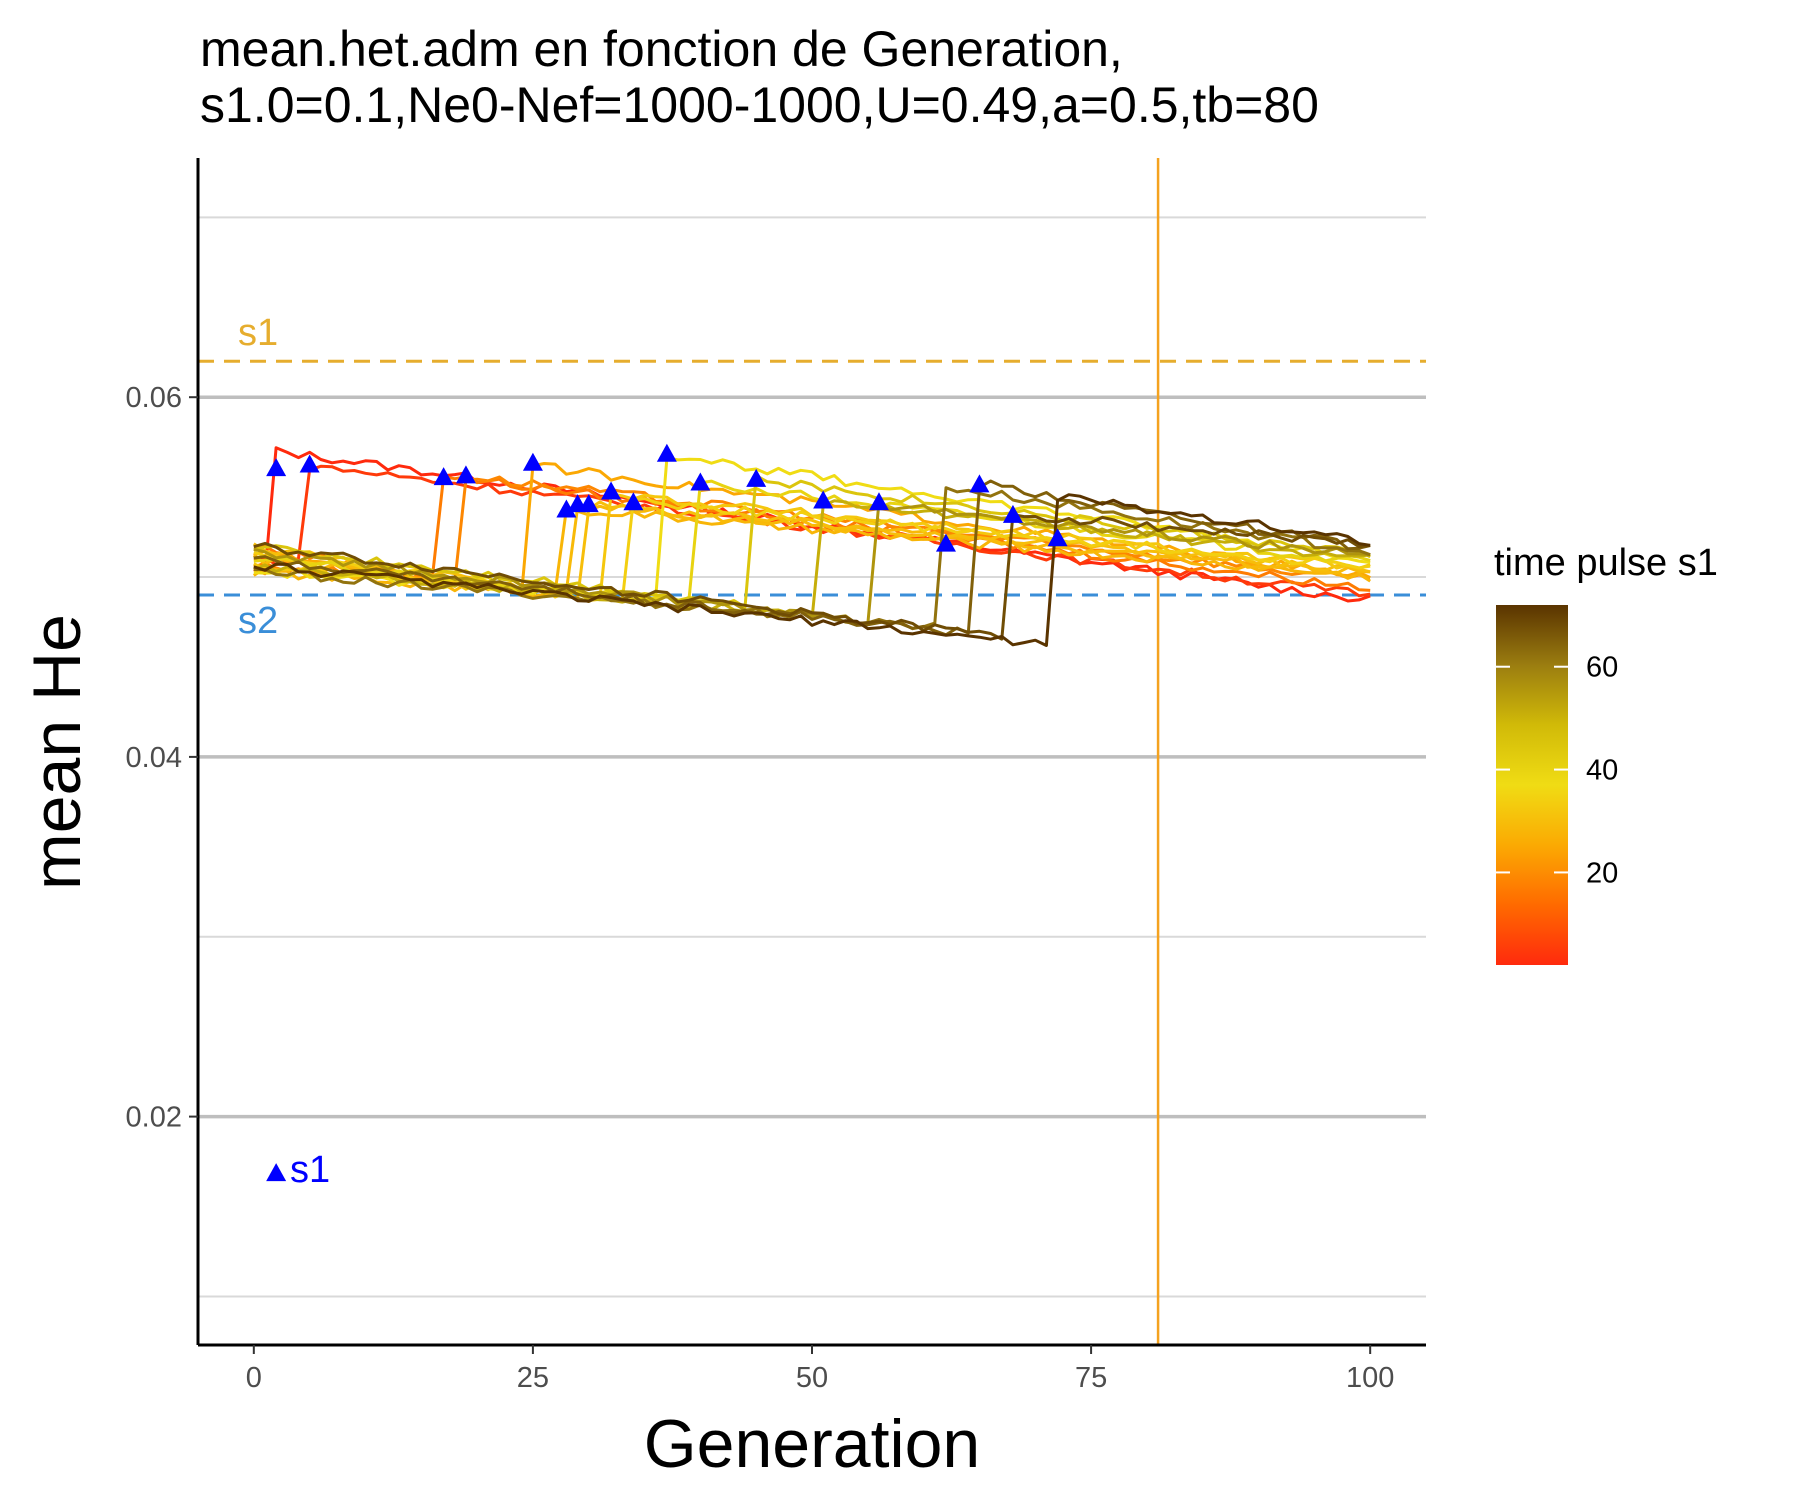 The image size is (1800, 1500). I want to click on legend-tick-label: 20, so click(1602, 873).